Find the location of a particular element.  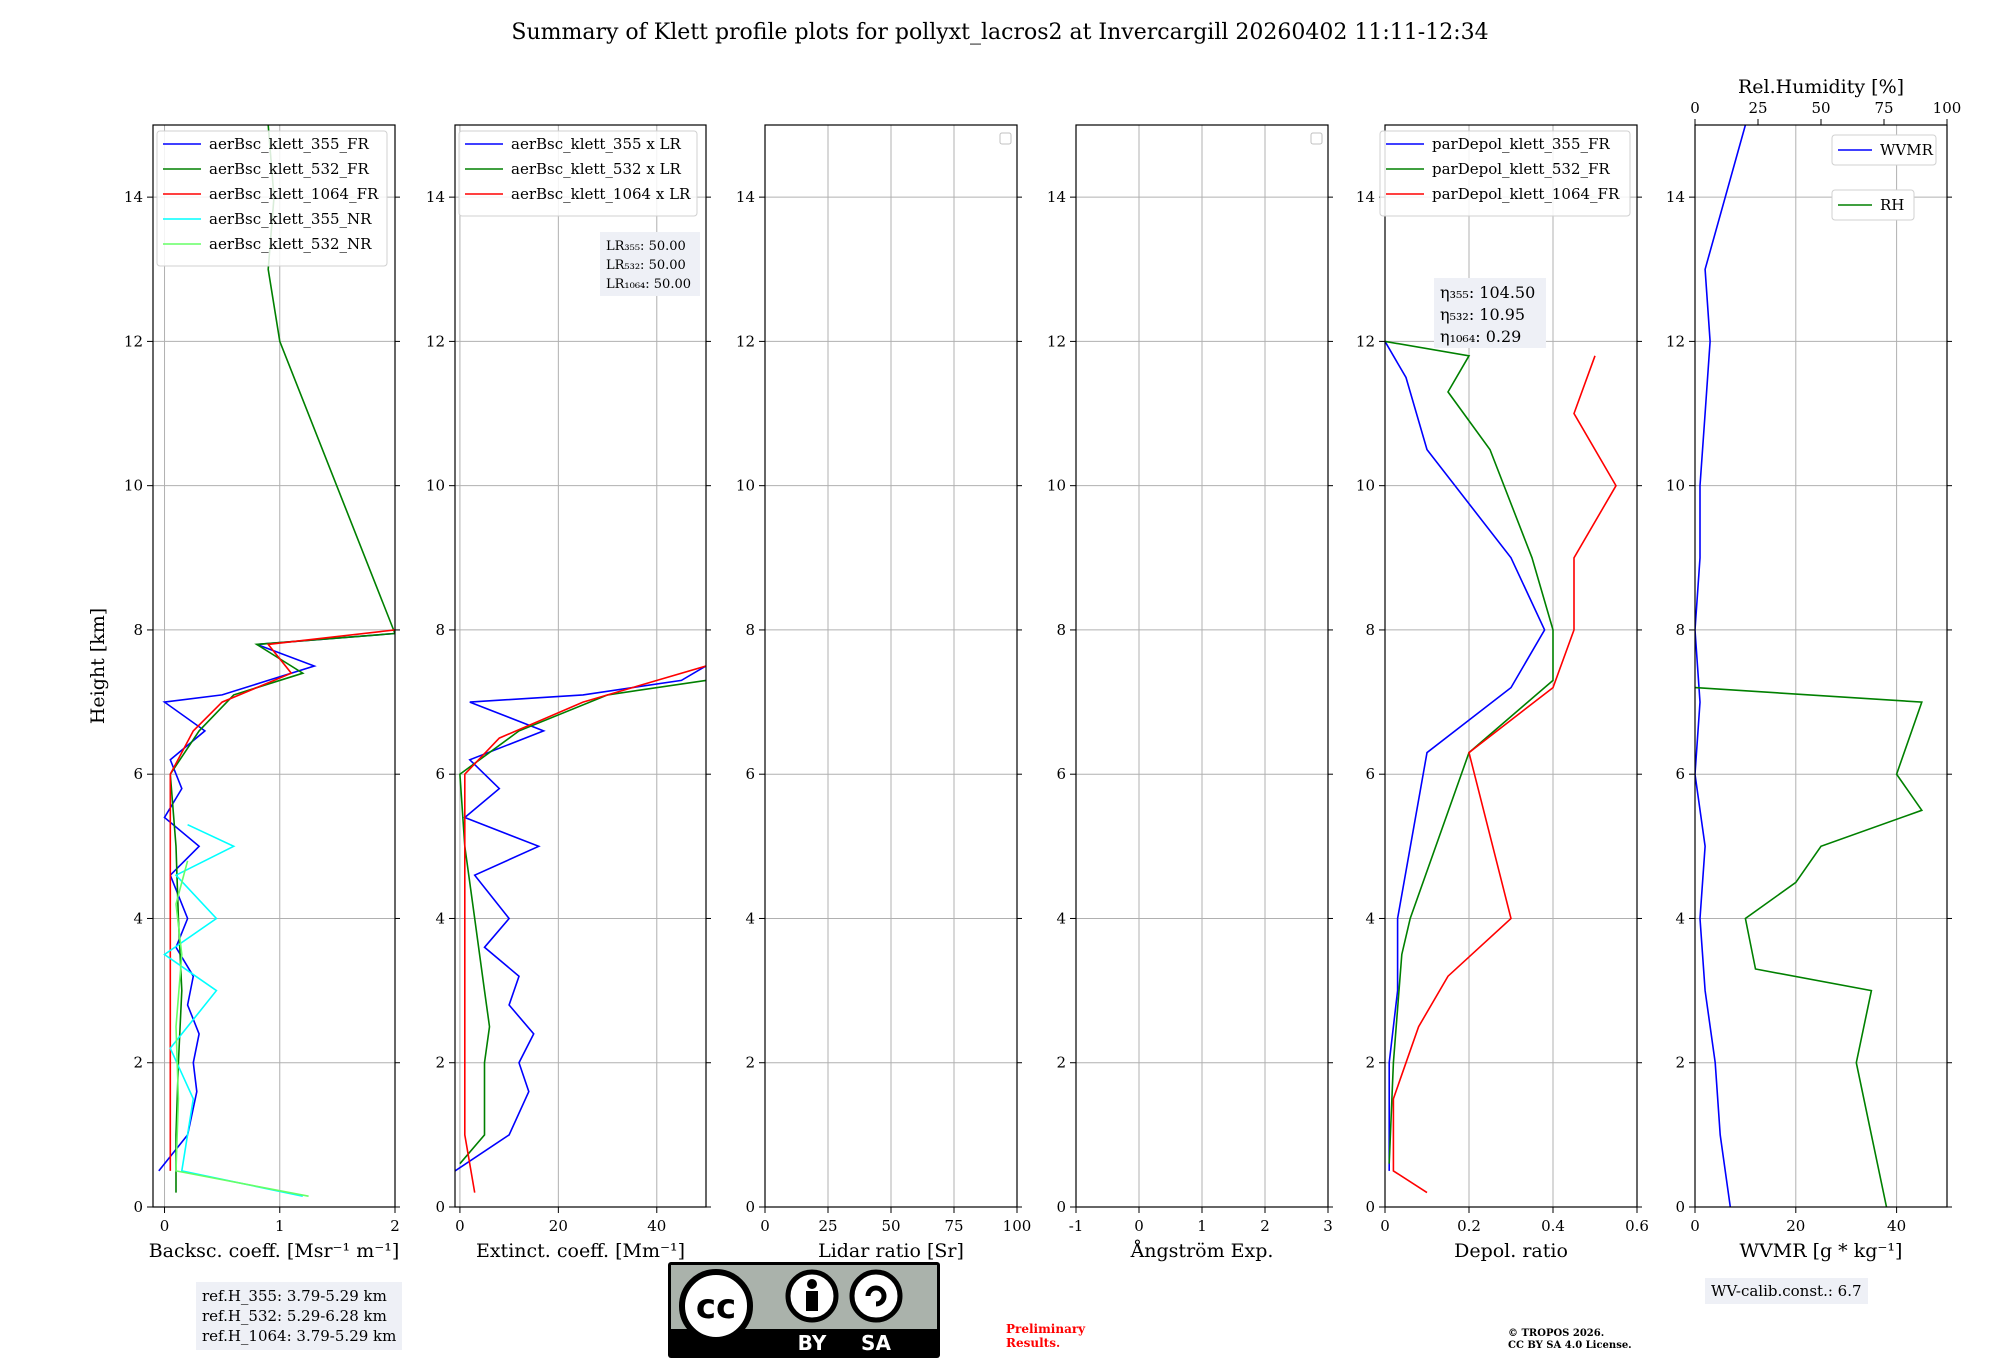

preliminary-line-2: Results. is located at coordinates (1033, 1343).